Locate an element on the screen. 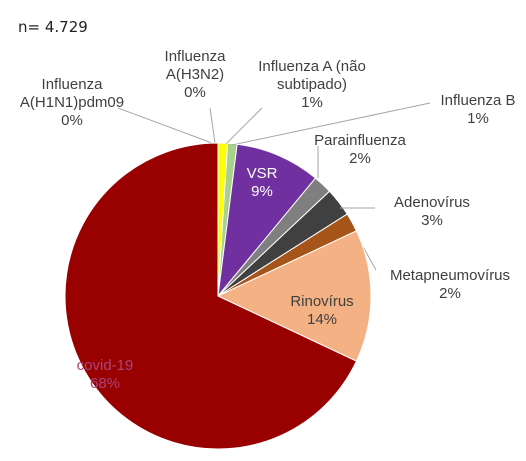 Image resolution: width=526 pixels, height=461 pixels. slice-label: Influenza B 1% is located at coordinates (474, 110).